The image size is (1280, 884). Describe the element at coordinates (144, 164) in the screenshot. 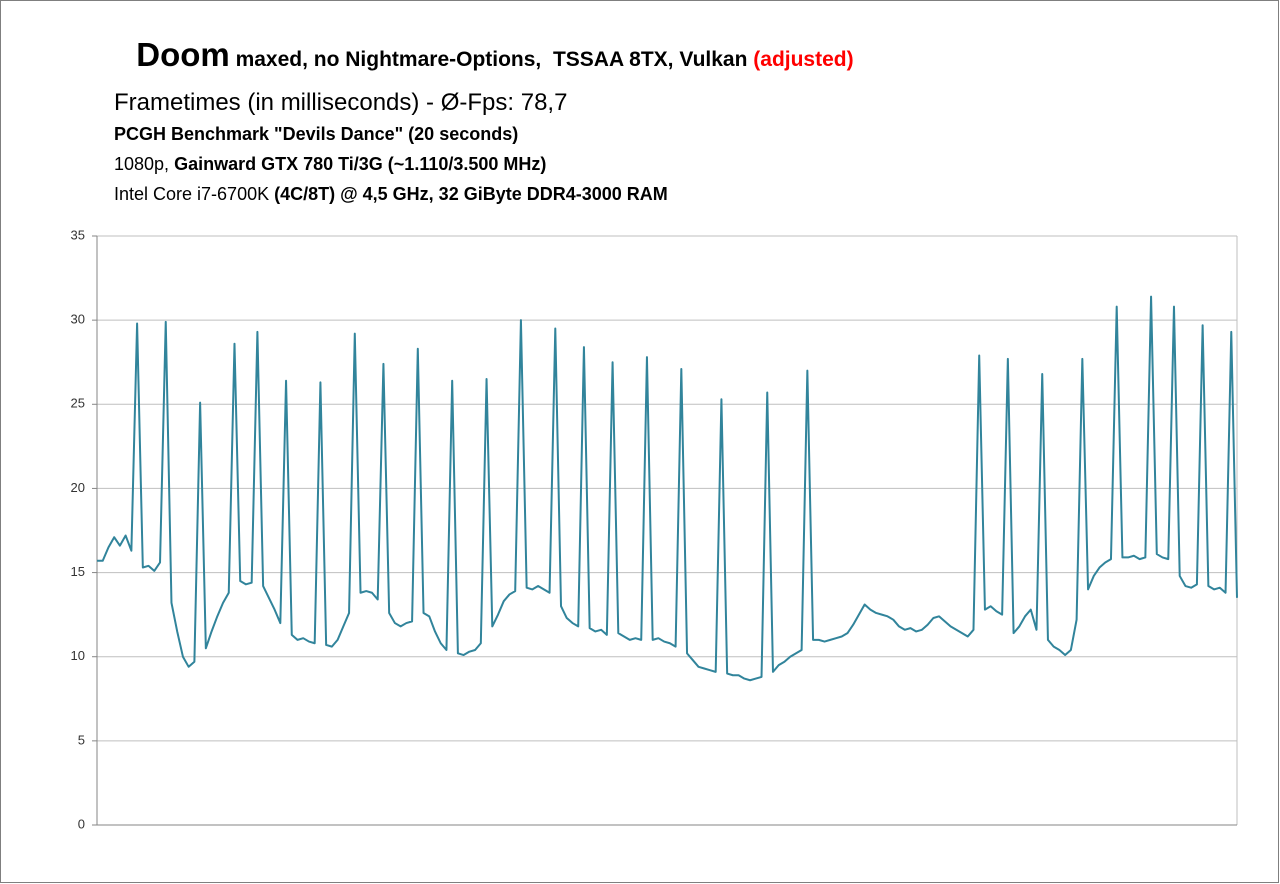

I see `info-part: 1080p,` at that location.